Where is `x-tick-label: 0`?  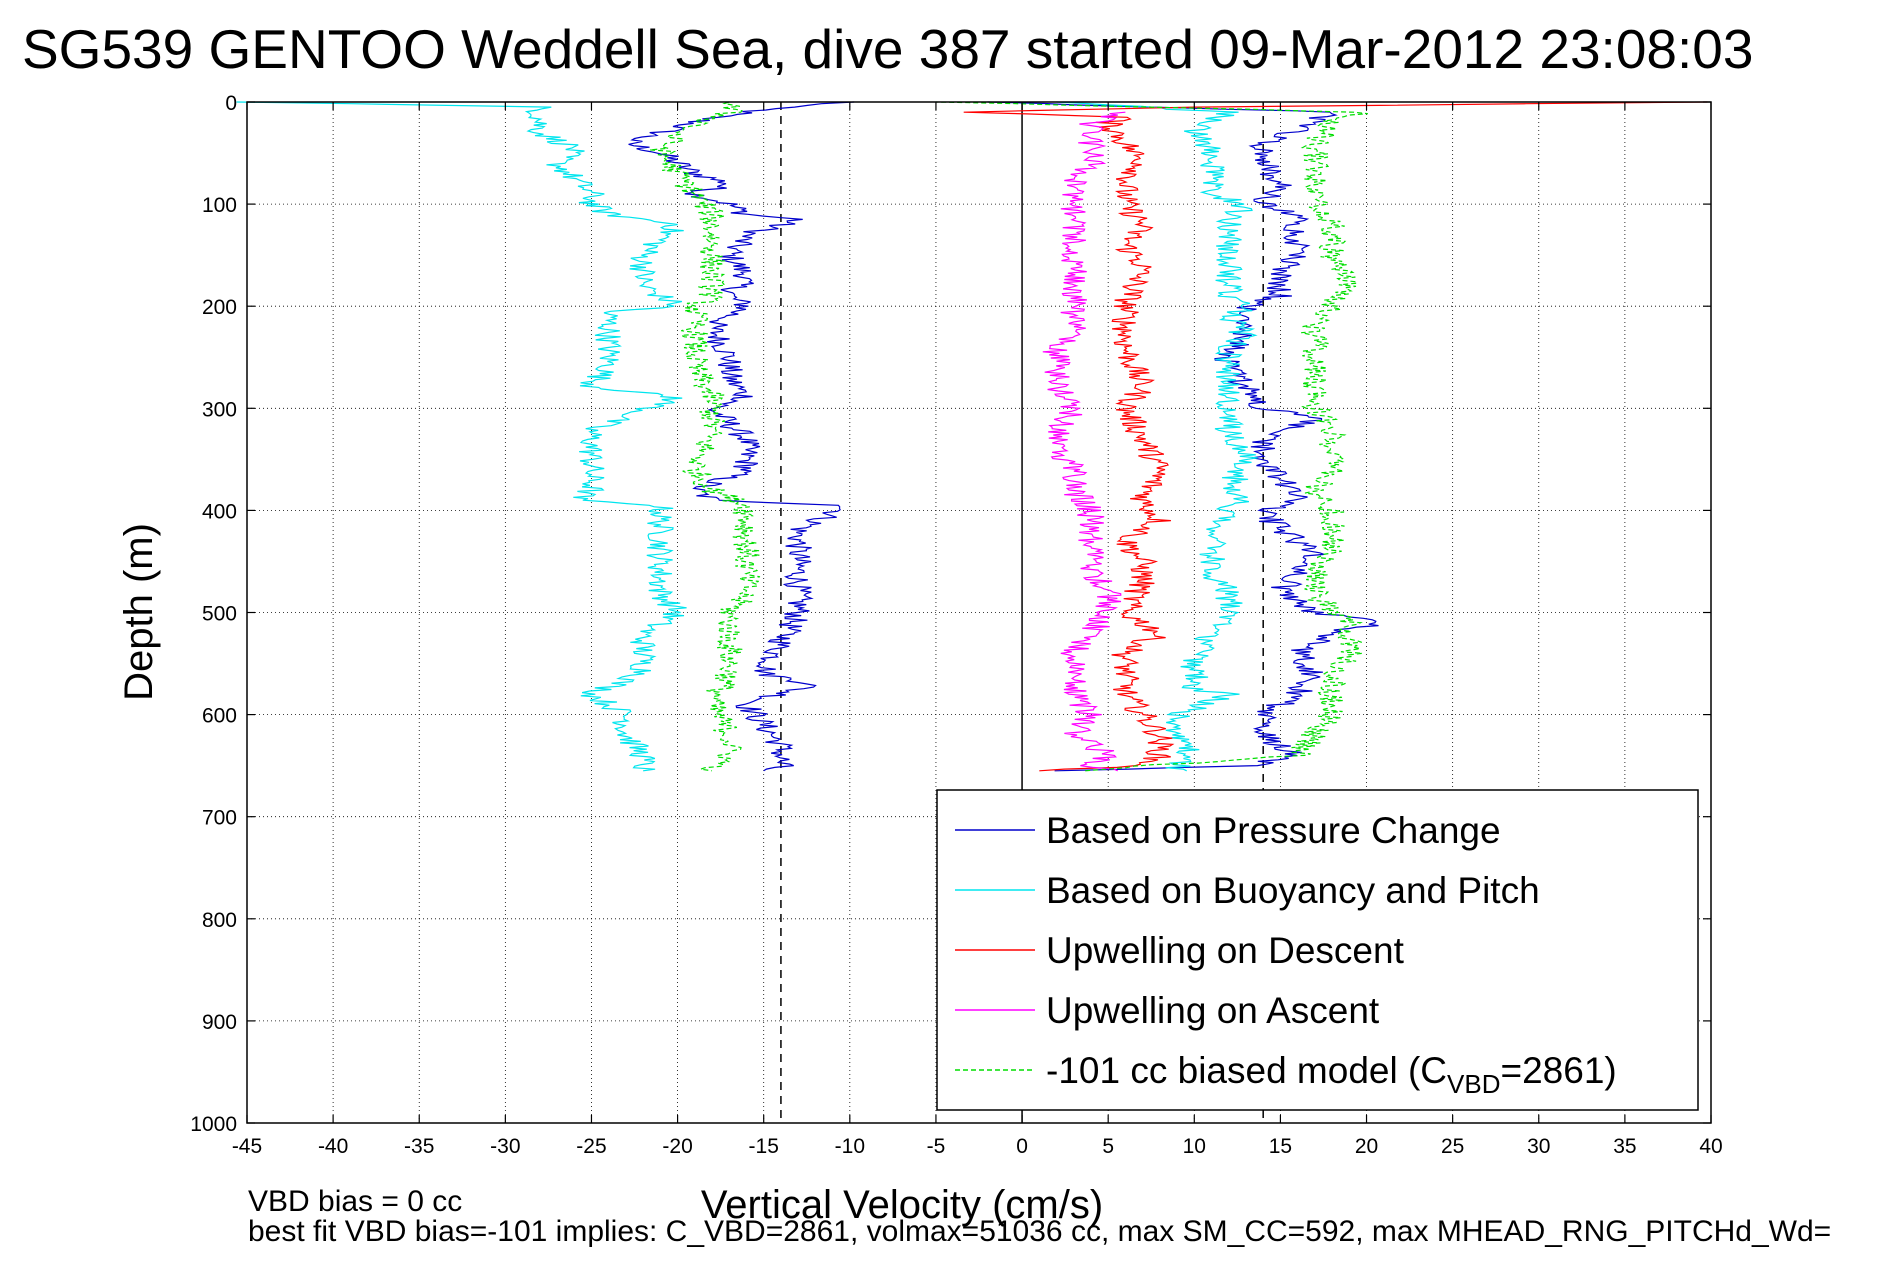
x-tick-label: 0 is located at coordinates (1022, 1146).